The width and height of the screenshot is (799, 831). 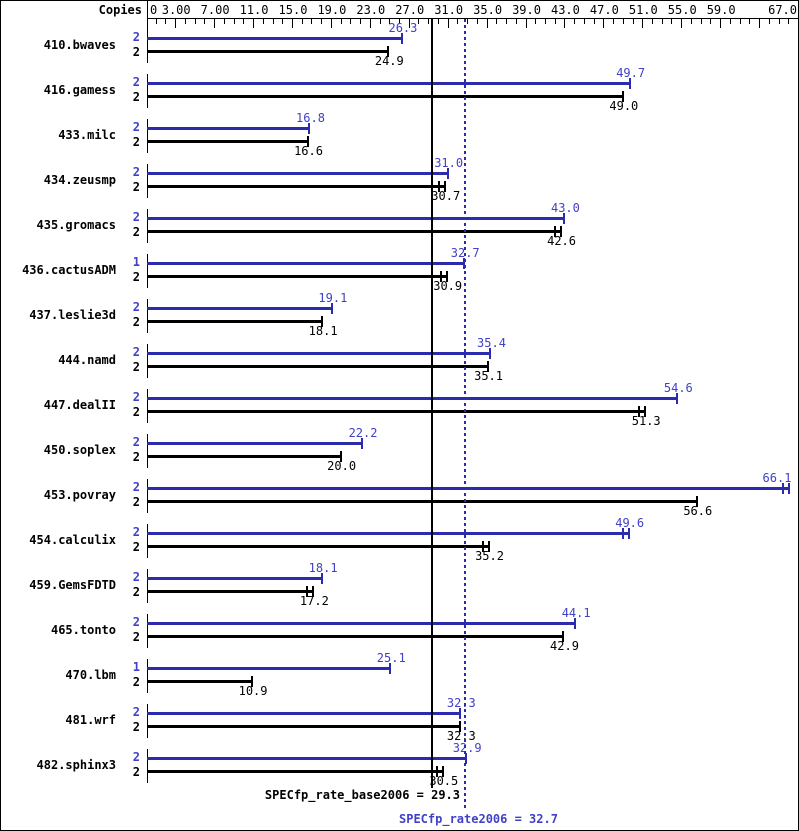 What do you see at coordinates (136, 262) in the screenshot?
I see `peak-copies: 1` at bounding box center [136, 262].